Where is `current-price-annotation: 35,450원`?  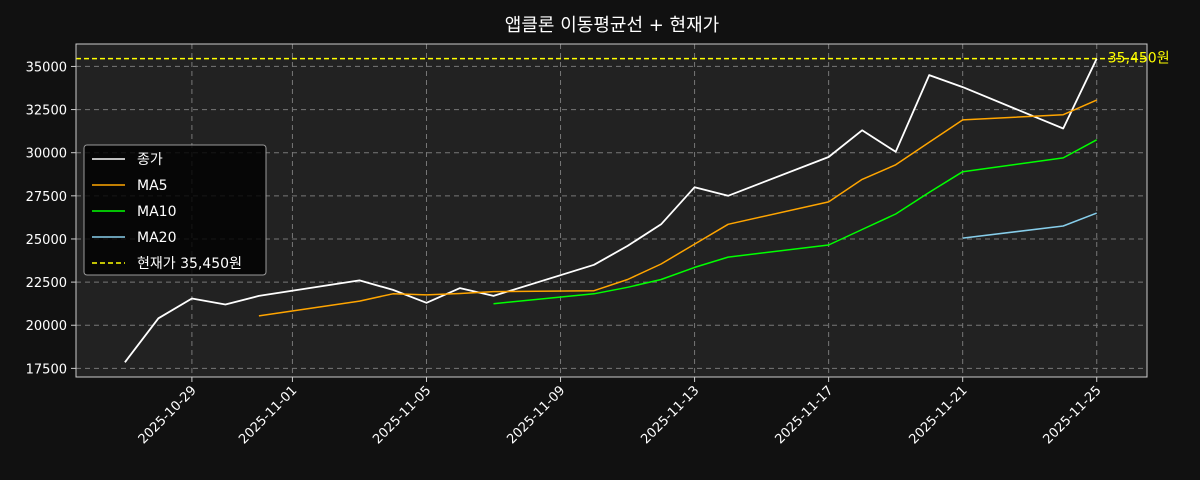
current-price-annotation: 35,450원 is located at coordinates (1139, 59).